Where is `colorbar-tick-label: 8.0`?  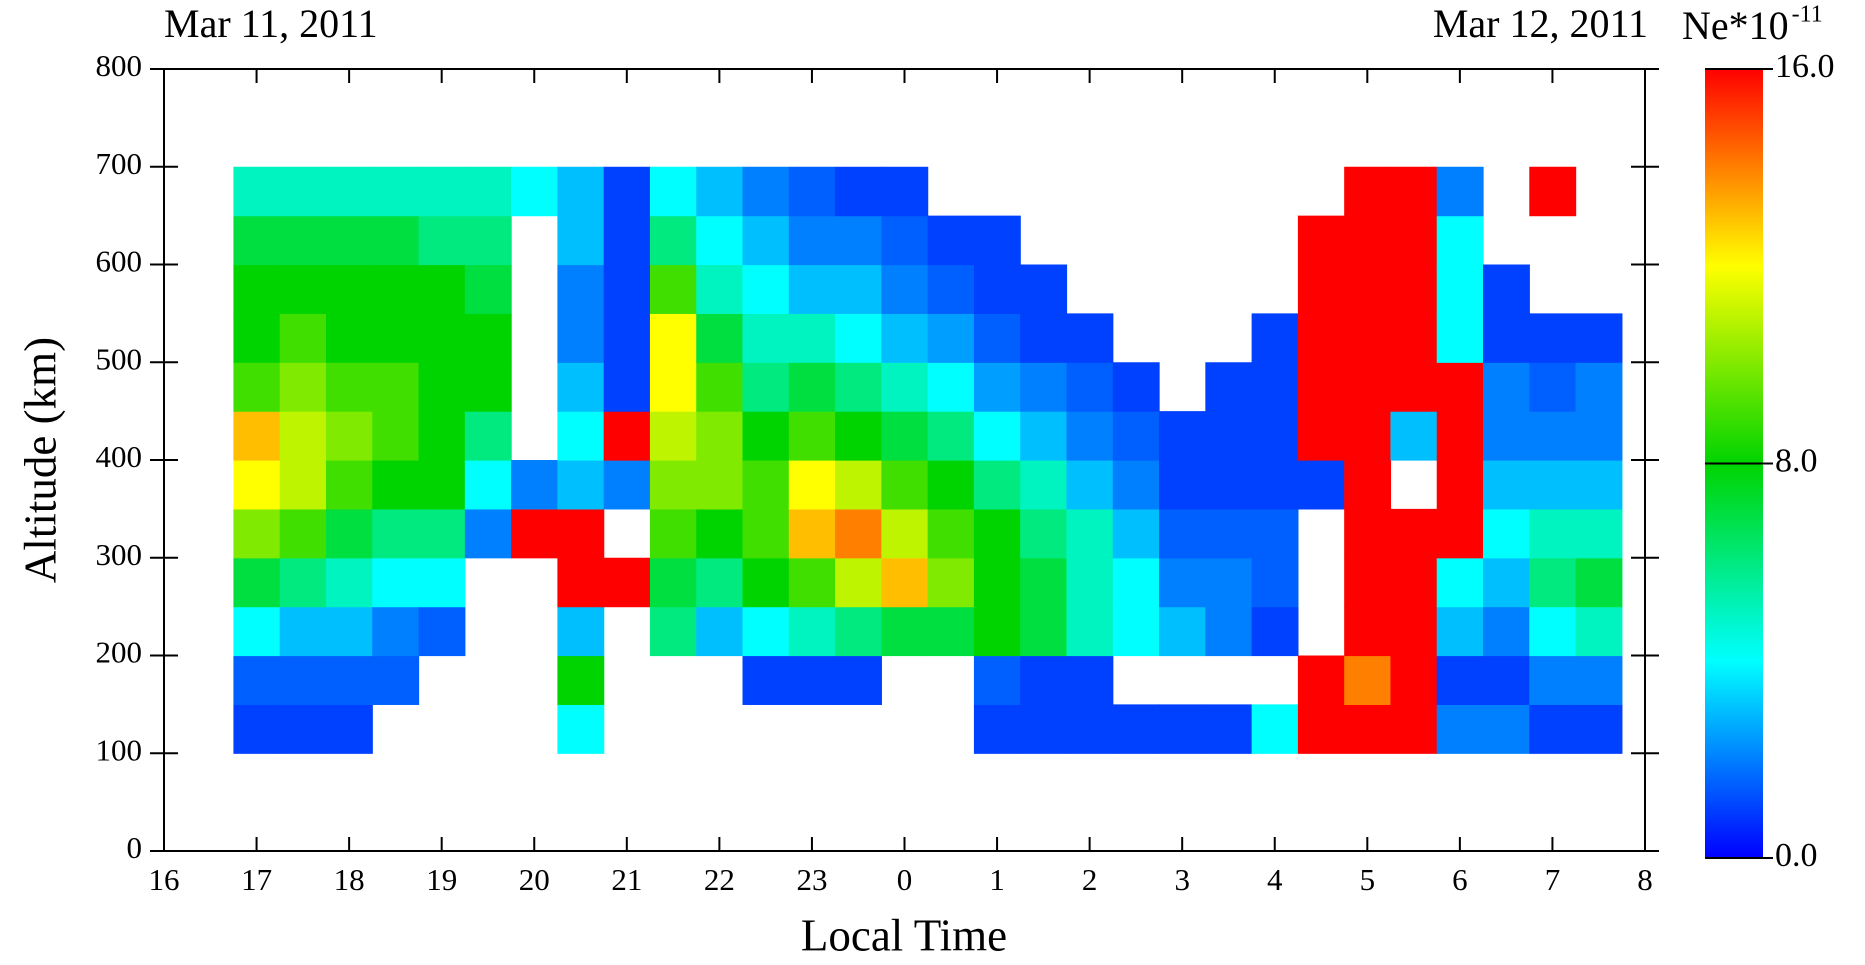
colorbar-tick-label: 8.0 is located at coordinates (1796, 460).